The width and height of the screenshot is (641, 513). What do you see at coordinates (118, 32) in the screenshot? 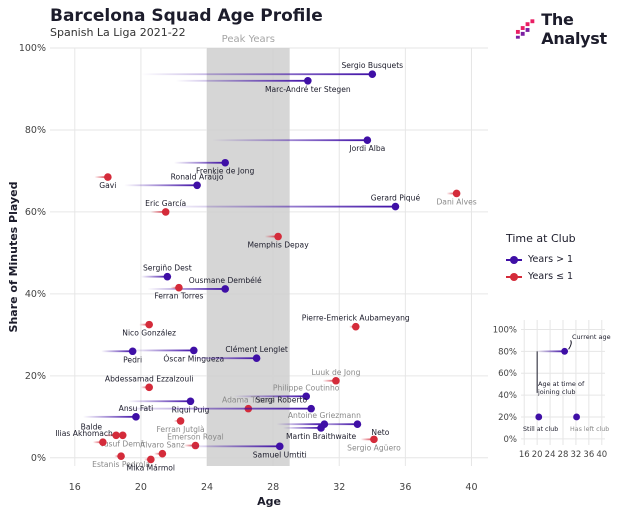
I see `page-subtitle: Spanish La Liga 2021-22` at bounding box center [118, 32].